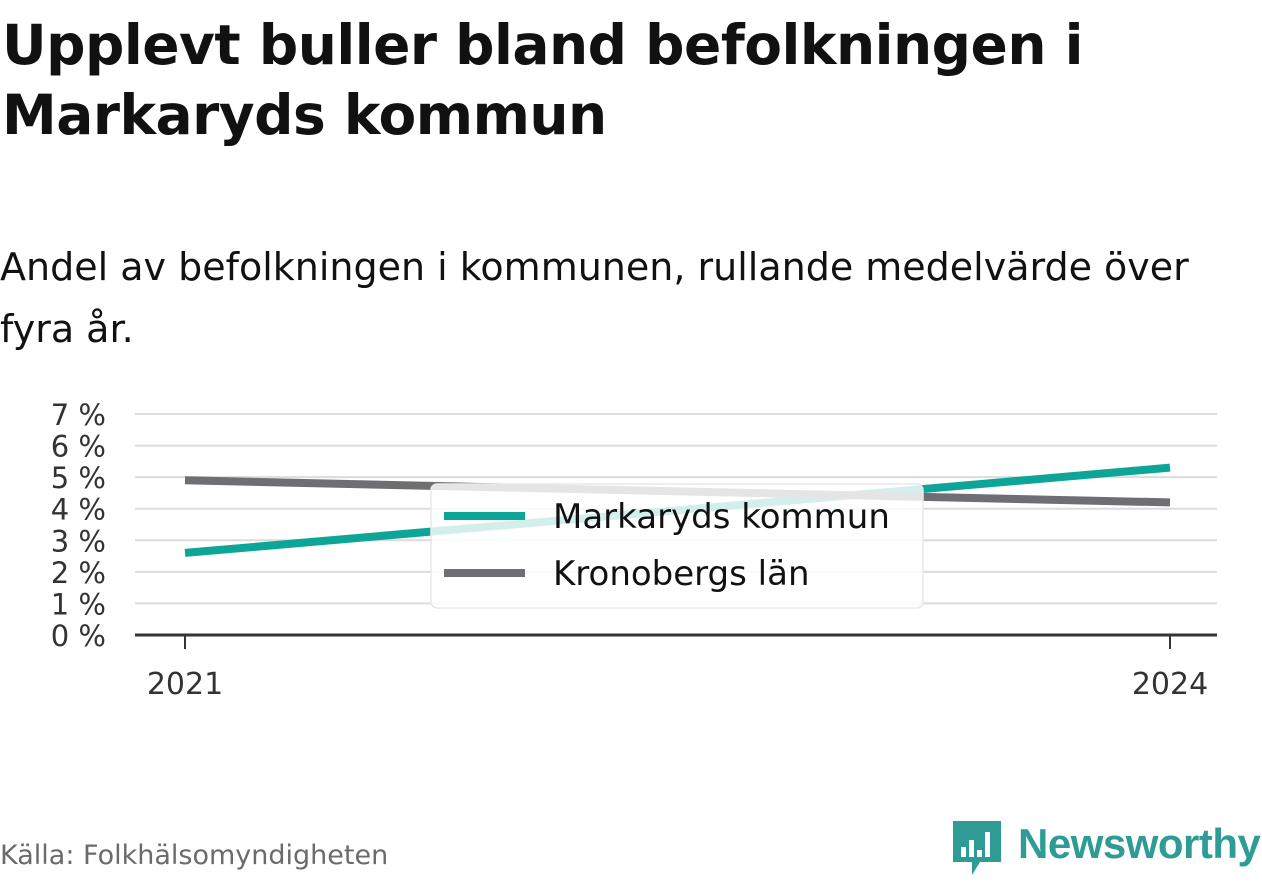 This screenshot has width=1262, height=882. Describe the element at coordinates (78, 415) in the screenshot. I see `y-tick-label: 7 %` at that location.